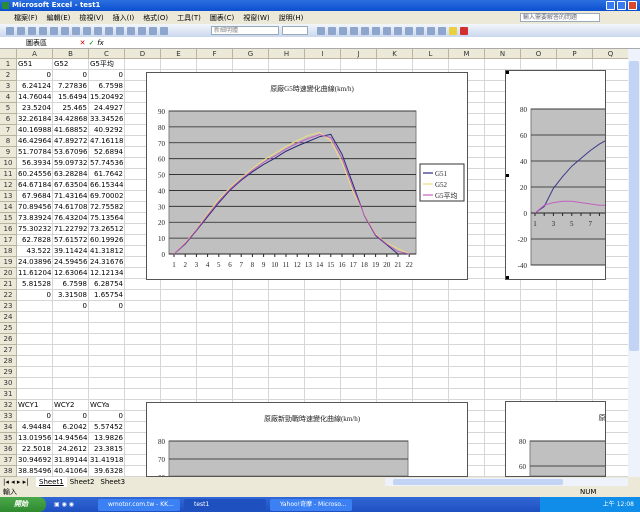  What do you see at coordinates (21, 30) in the screenshot?
I see `open-icon` at bounding box center [21, 30].